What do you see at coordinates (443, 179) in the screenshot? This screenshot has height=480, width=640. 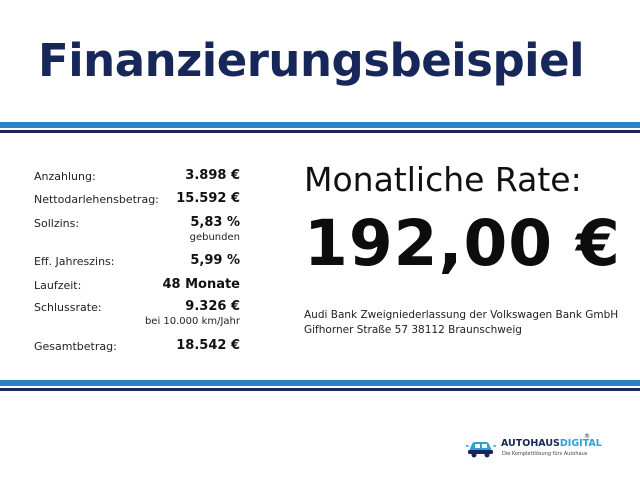 I see `monthly-rate-label: Monatliche Rate:` at bounding box center [443, 179].